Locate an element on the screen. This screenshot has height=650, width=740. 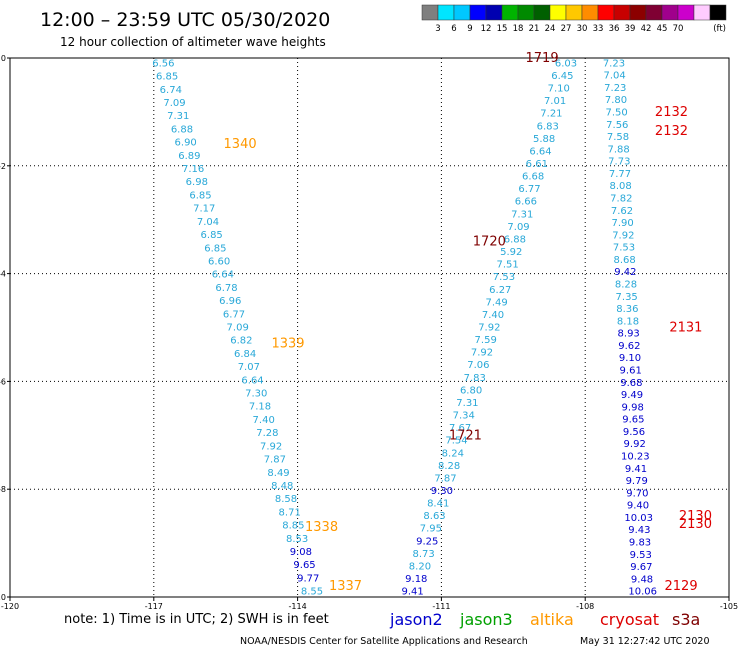
pass-number-label: 1720 is located at coordinates (489, 241).